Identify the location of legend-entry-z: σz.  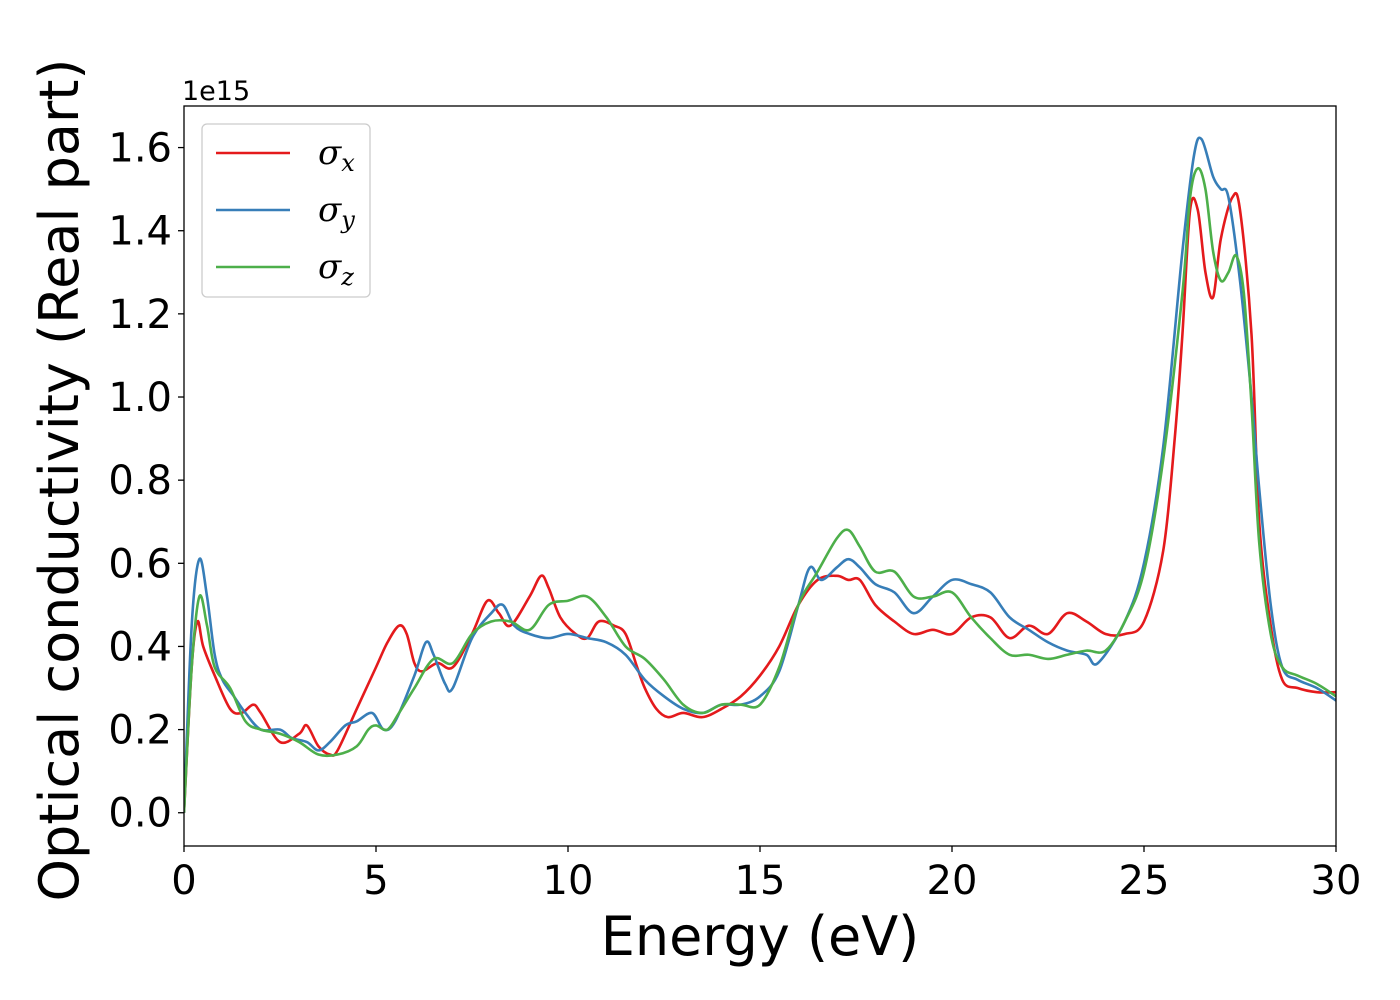
(336, 269).